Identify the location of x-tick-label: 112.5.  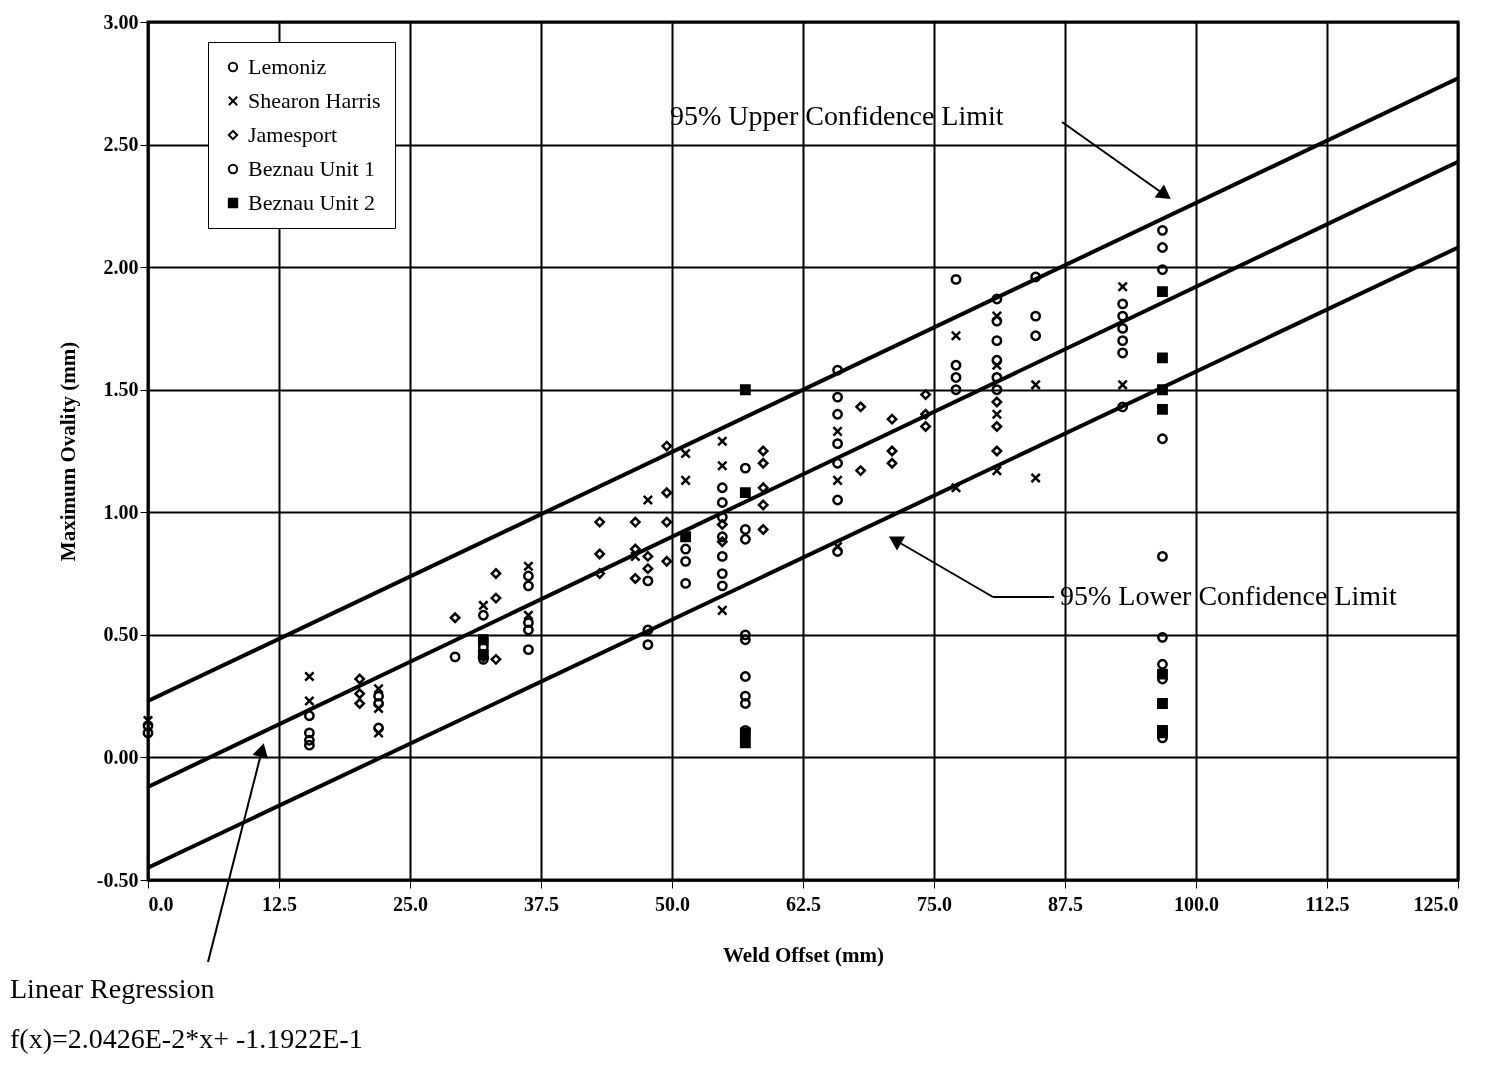
(1327, 903).